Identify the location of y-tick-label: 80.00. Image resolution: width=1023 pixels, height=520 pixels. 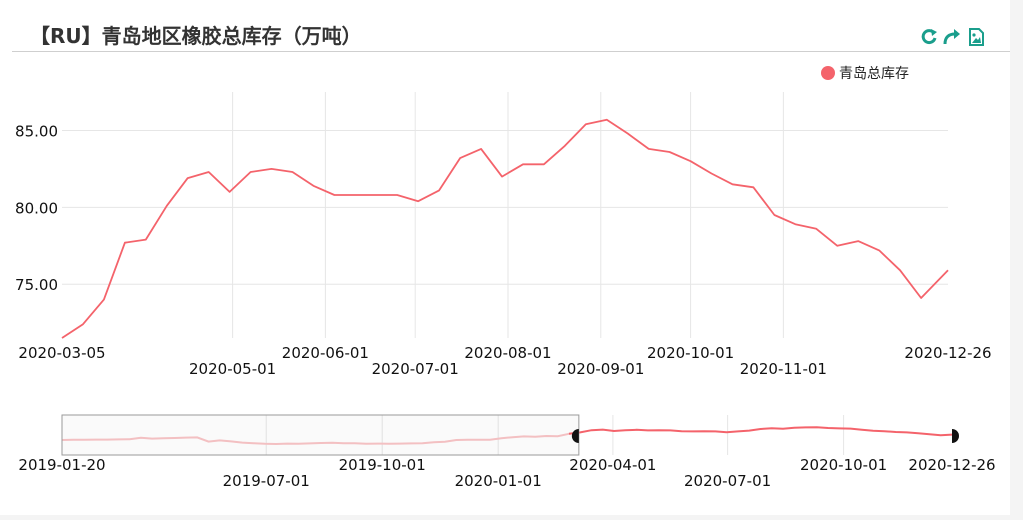
(36, 208).